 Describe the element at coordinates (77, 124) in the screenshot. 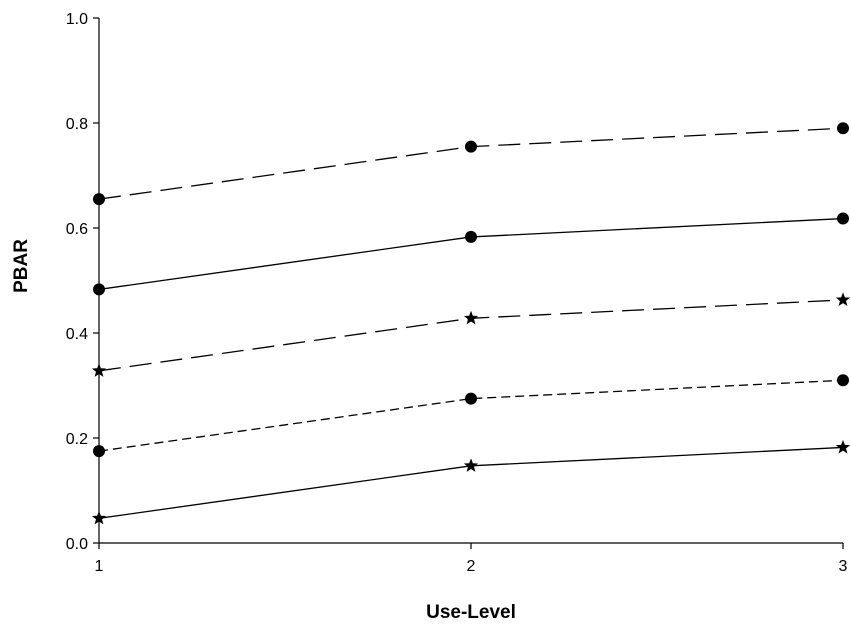

I see `y-tick-label: 0.8` at that location.